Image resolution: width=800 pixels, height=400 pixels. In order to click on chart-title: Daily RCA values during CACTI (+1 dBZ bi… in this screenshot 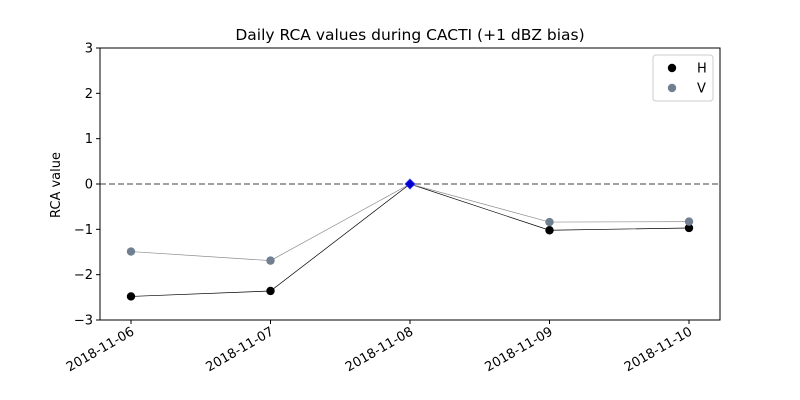, I will do `click(409, 35)`.